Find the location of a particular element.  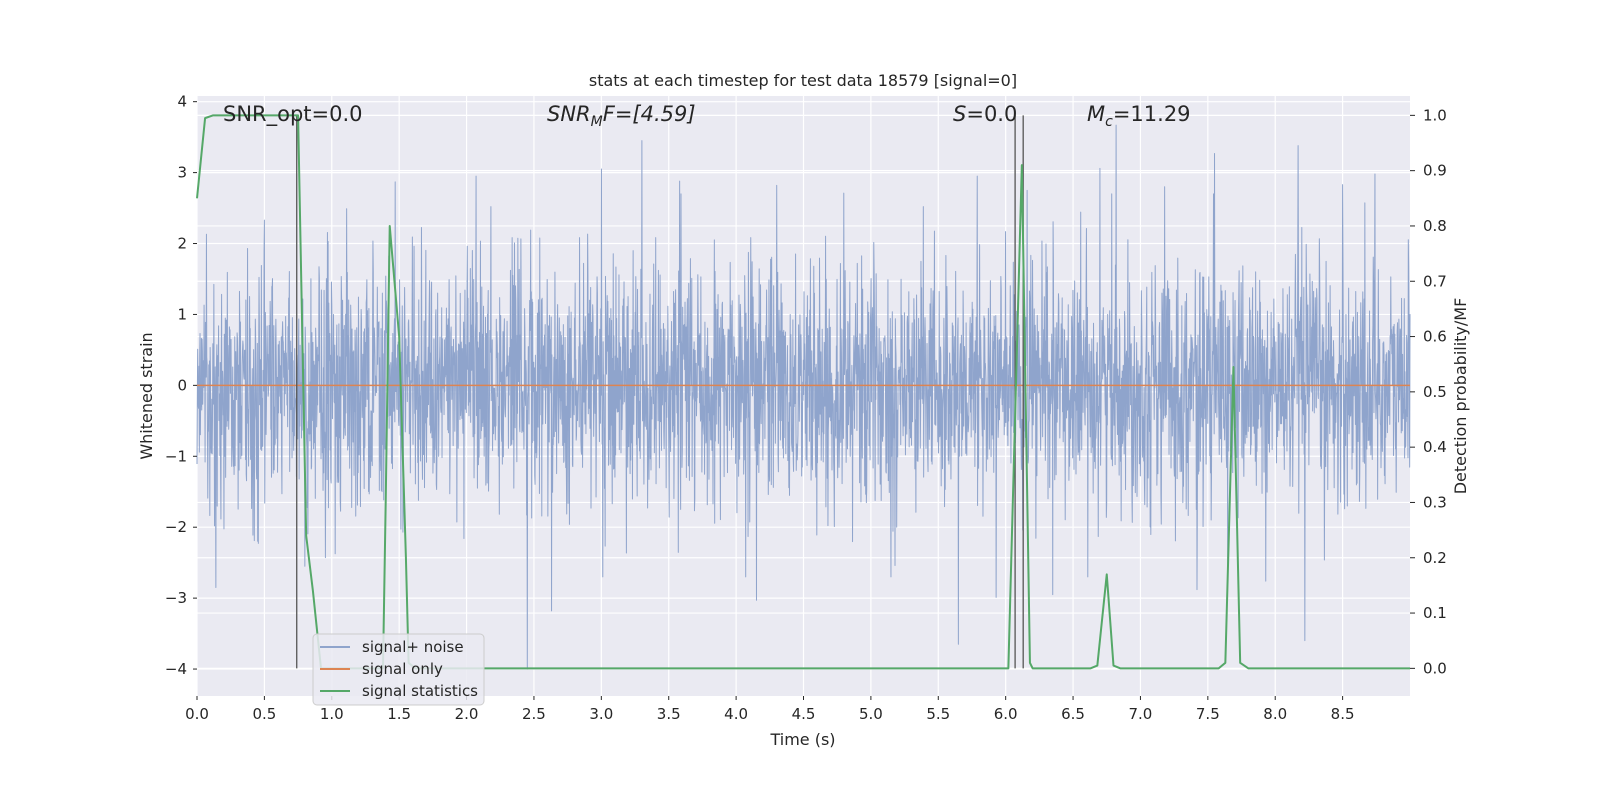

x-tick-label: 2.5 is located at coordinates (534, 714).